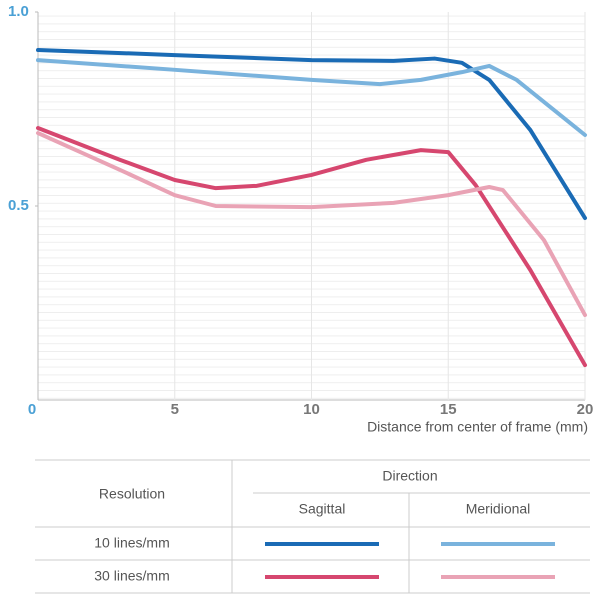 The width and height of the screenshot is (600, 605). Describe the element at coordinates (132, 494) in the screenshot. I see `legend-row-header: Resolution` at that location.